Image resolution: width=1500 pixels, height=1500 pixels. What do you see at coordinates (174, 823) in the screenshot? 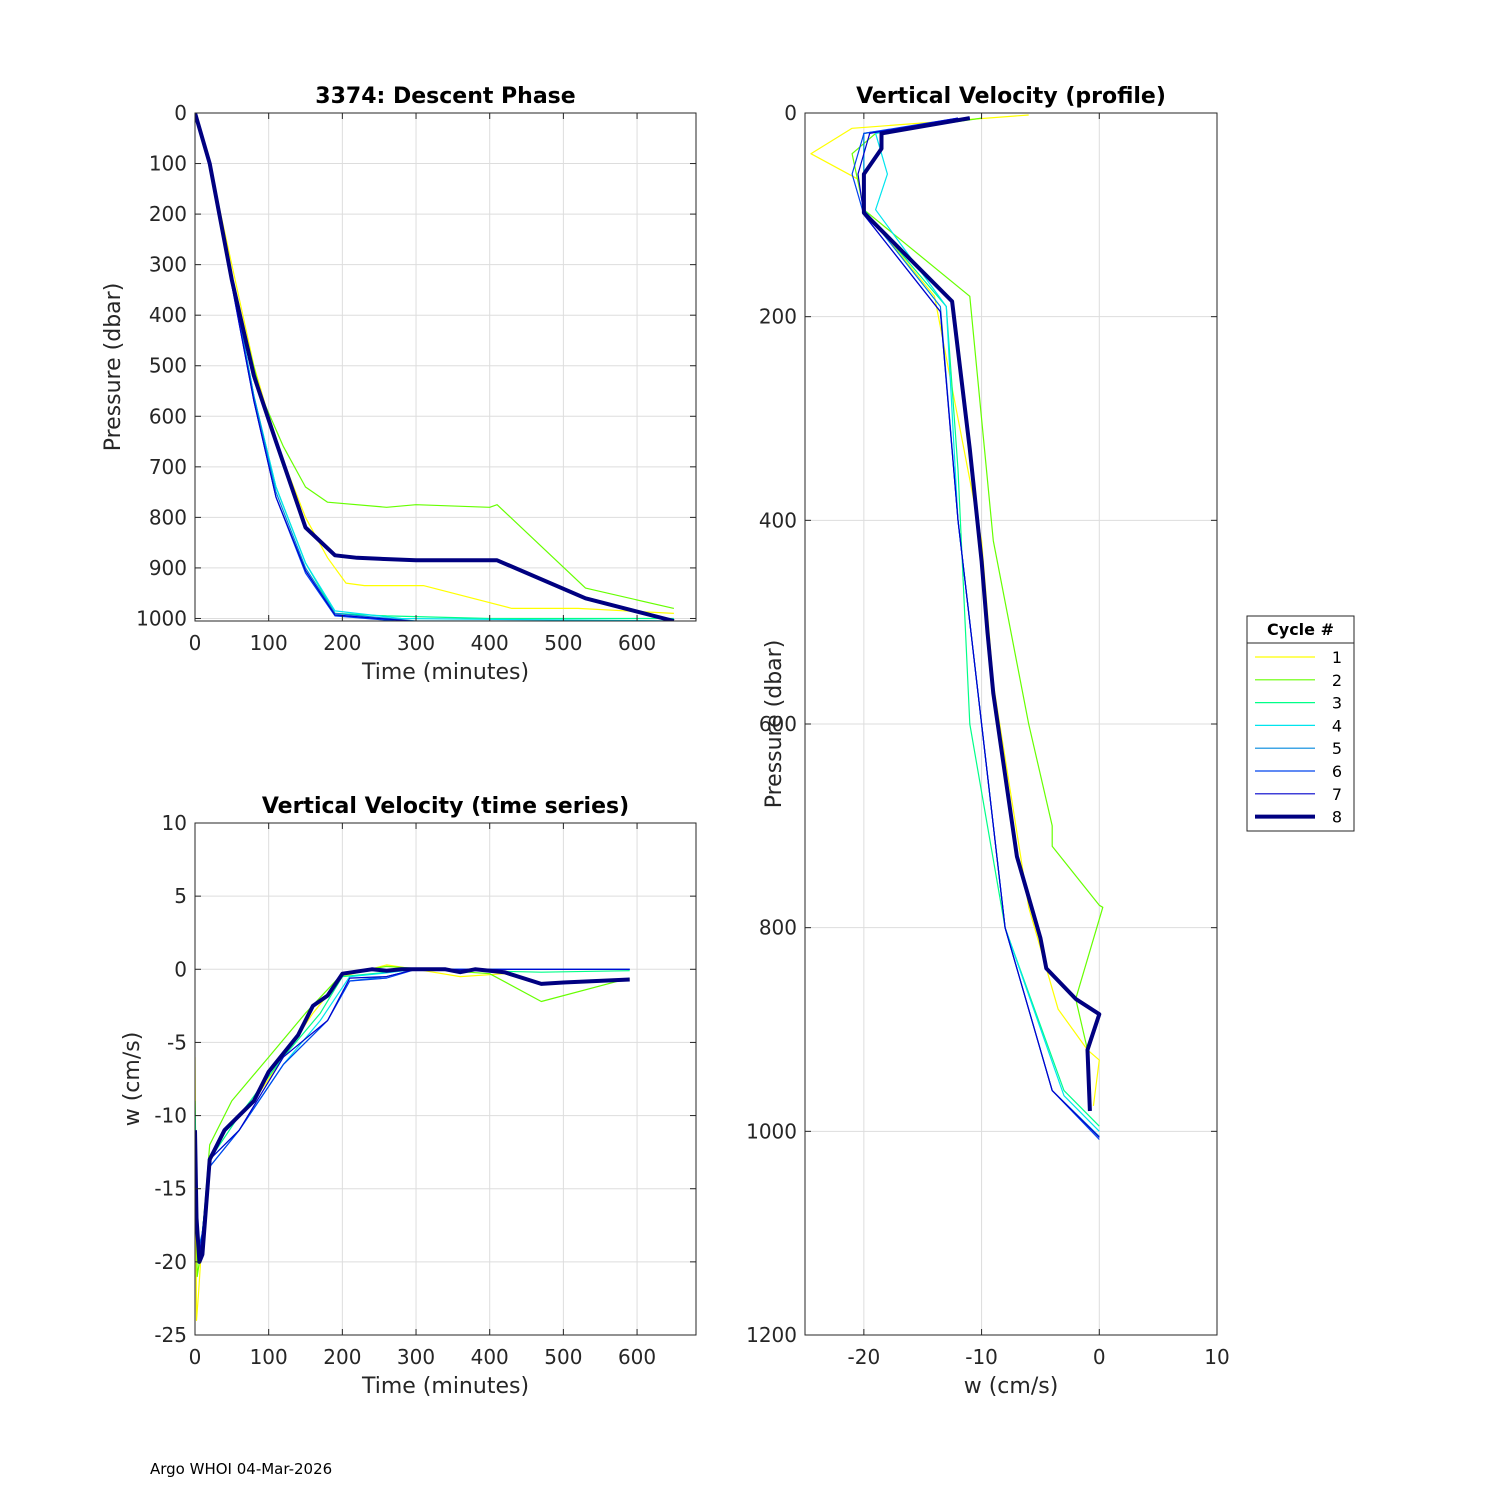
I see `y-tick-label: 10` at bounding box center [174, 823].